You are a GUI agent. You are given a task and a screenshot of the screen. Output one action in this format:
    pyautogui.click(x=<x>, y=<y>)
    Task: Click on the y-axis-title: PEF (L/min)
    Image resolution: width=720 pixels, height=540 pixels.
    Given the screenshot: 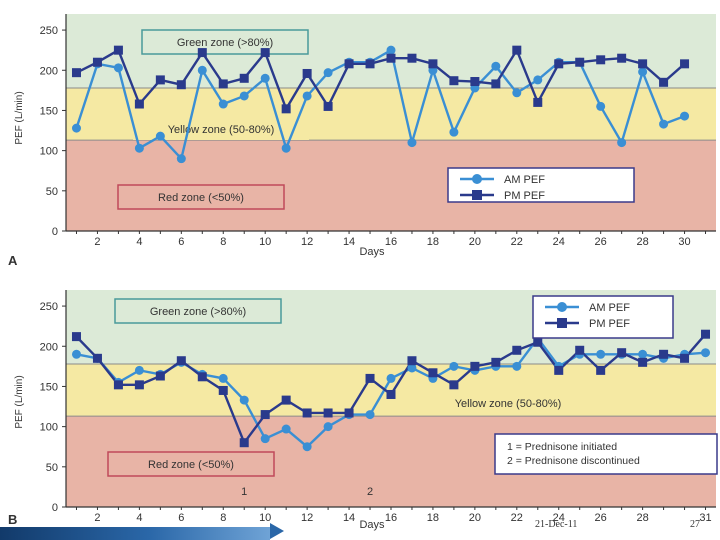 What is the action you would take?
    pyautogui.click(x=19, y=117)
    